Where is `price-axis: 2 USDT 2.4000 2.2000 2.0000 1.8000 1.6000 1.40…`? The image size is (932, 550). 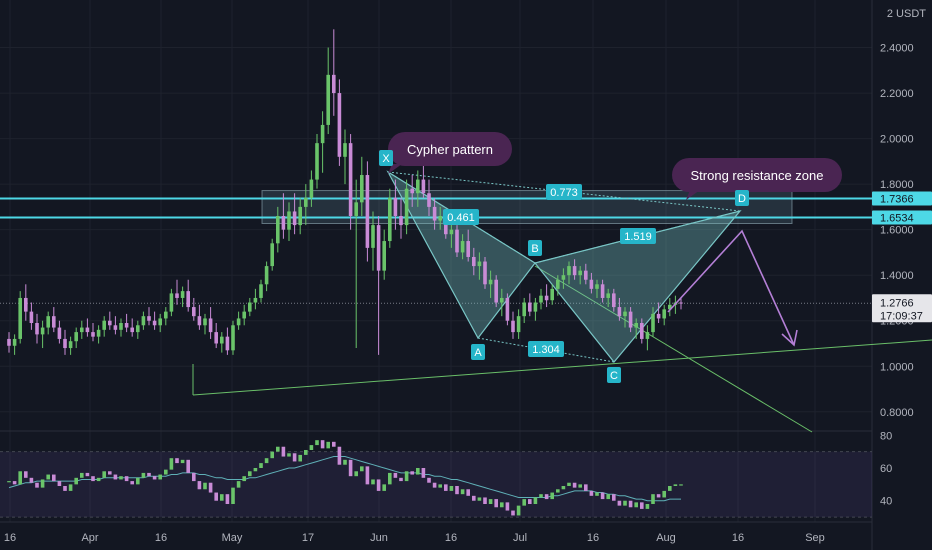
price-axis: 2 USDT 2.4000 2.2000 2.0000 1.8000 1.6000 1.40… is located at coordinates (902, 258).